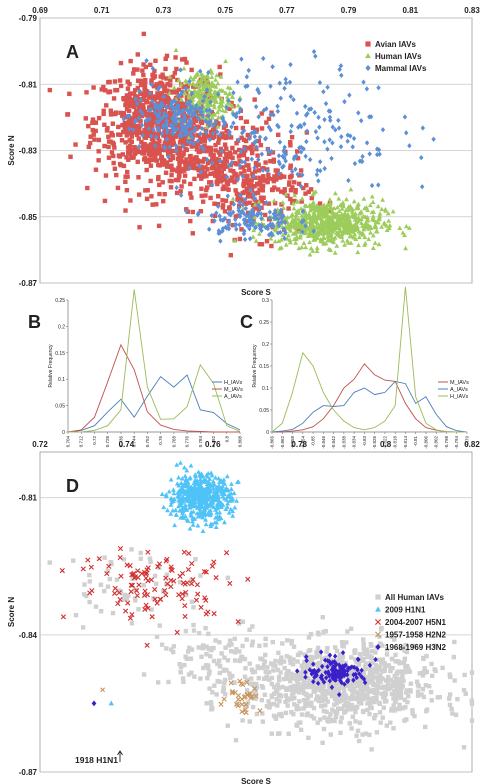 This screenshot has width=491, height=784. What do you see at coordinates (233, 390) in the screenshot?
I see `legend-label: M_IAVs` at bounding box center [233, 390].